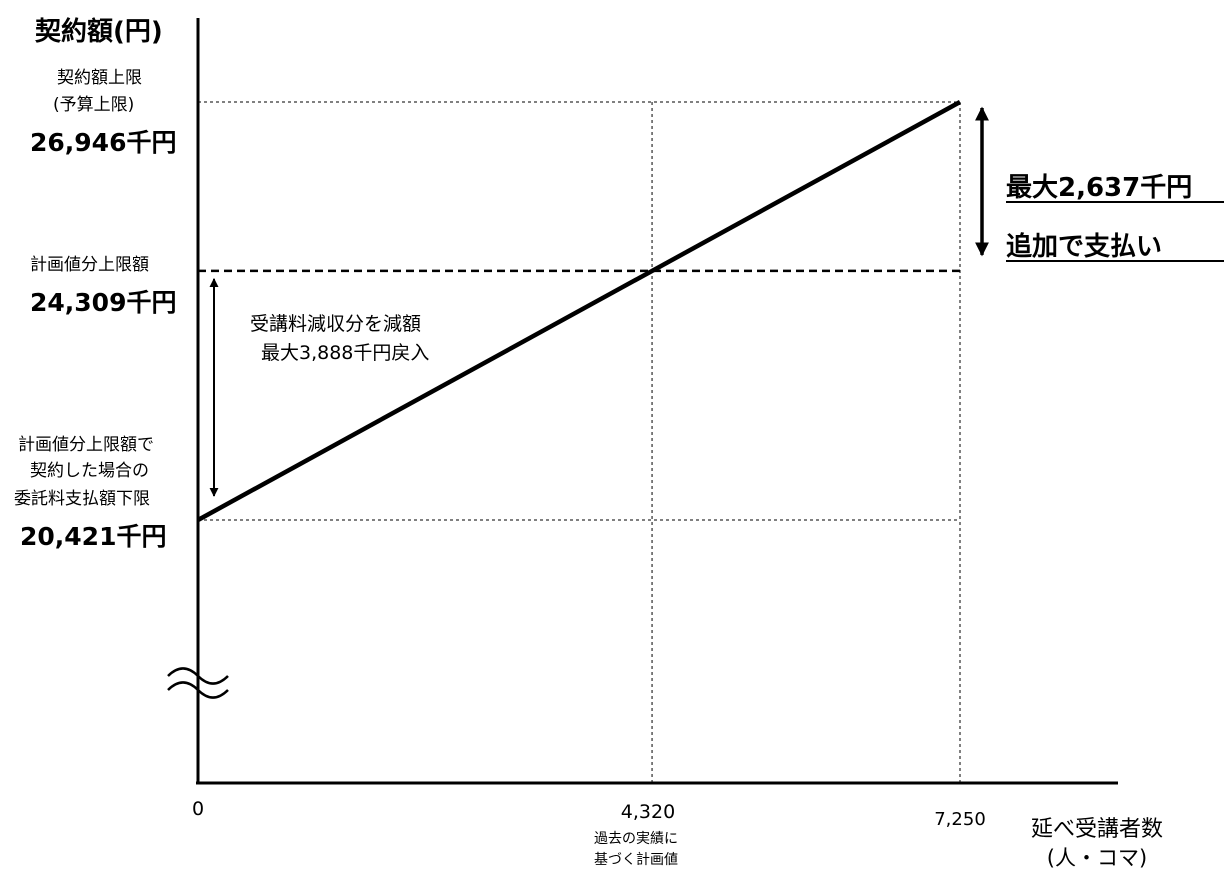 Image resolution: width=1229 pixels, height=872 pixels. Describe the element at coordinates (1097, 858) in the screenshot. I see `x-axis-title-line2: (人・コマ)` at that location.